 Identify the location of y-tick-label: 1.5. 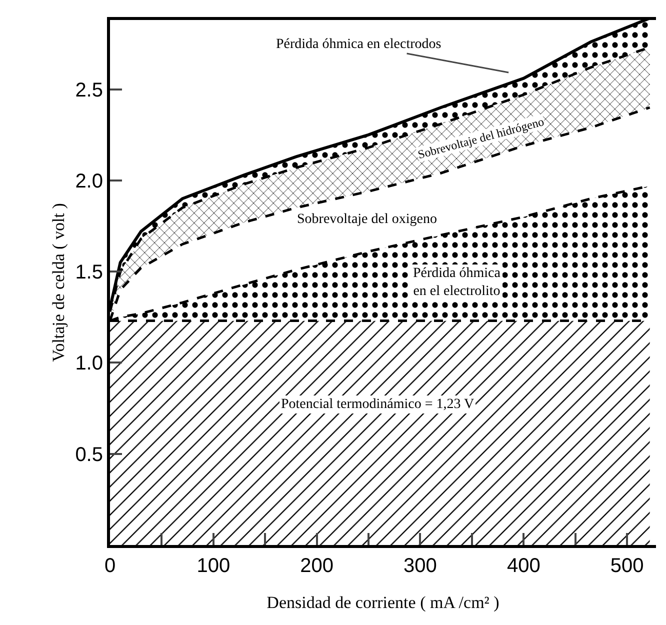
(89, 273).